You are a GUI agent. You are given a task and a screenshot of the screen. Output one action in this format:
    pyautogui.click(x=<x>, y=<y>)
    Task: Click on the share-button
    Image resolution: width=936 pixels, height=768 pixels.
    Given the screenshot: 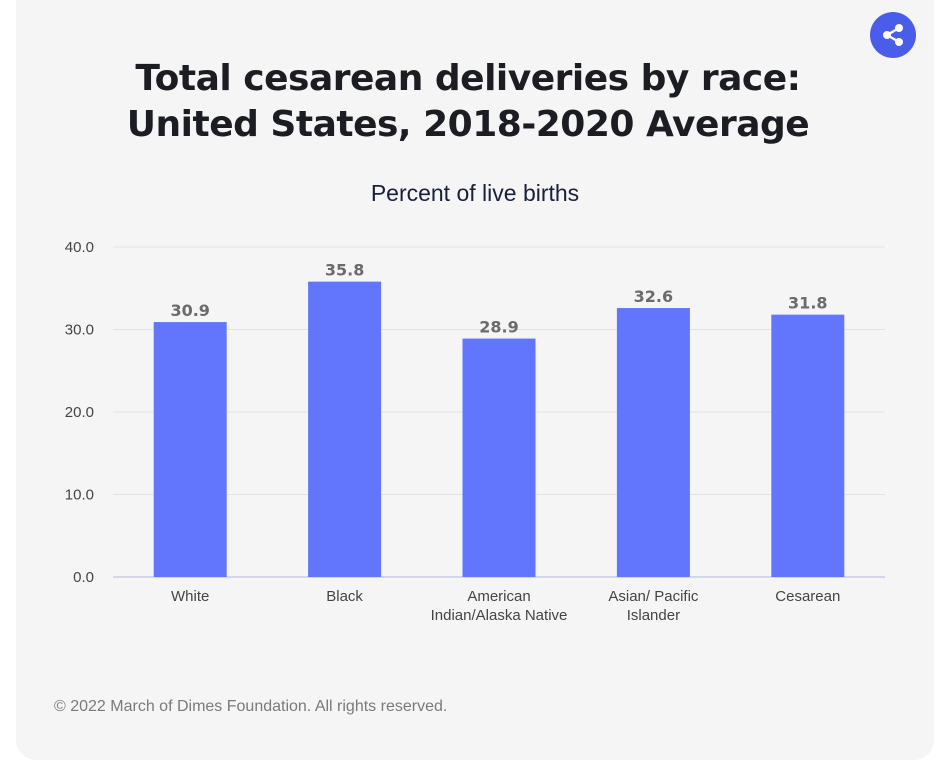 What is the action you would take?
    pyautogui.click(x=893, y=35)
    